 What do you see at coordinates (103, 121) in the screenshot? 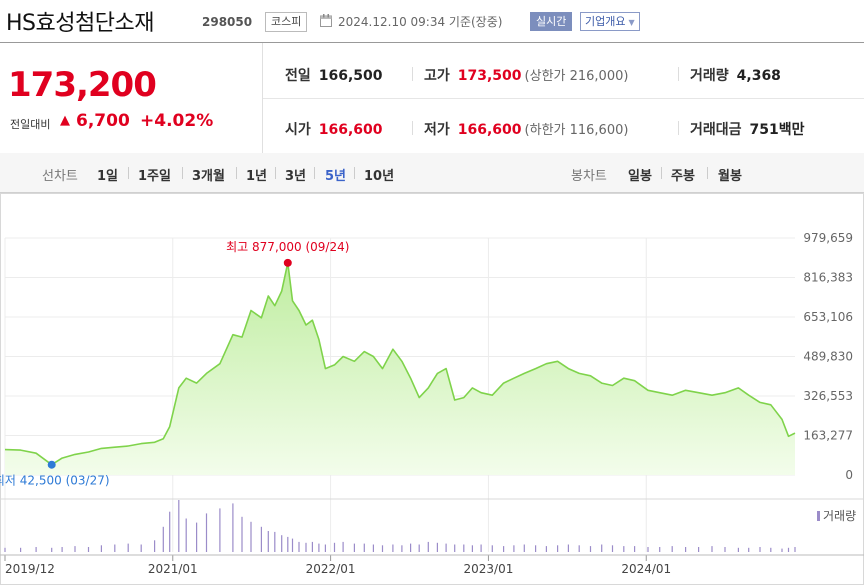
I see `change-value: 6,700` at bounding box center [103, 121].